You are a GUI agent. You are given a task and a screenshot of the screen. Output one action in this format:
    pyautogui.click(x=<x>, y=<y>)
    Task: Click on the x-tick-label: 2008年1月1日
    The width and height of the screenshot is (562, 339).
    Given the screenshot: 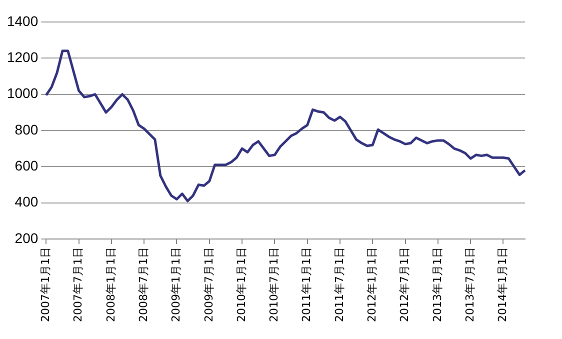 What is the action you would take?
    pyautogui.click(x=111, y=284)
    